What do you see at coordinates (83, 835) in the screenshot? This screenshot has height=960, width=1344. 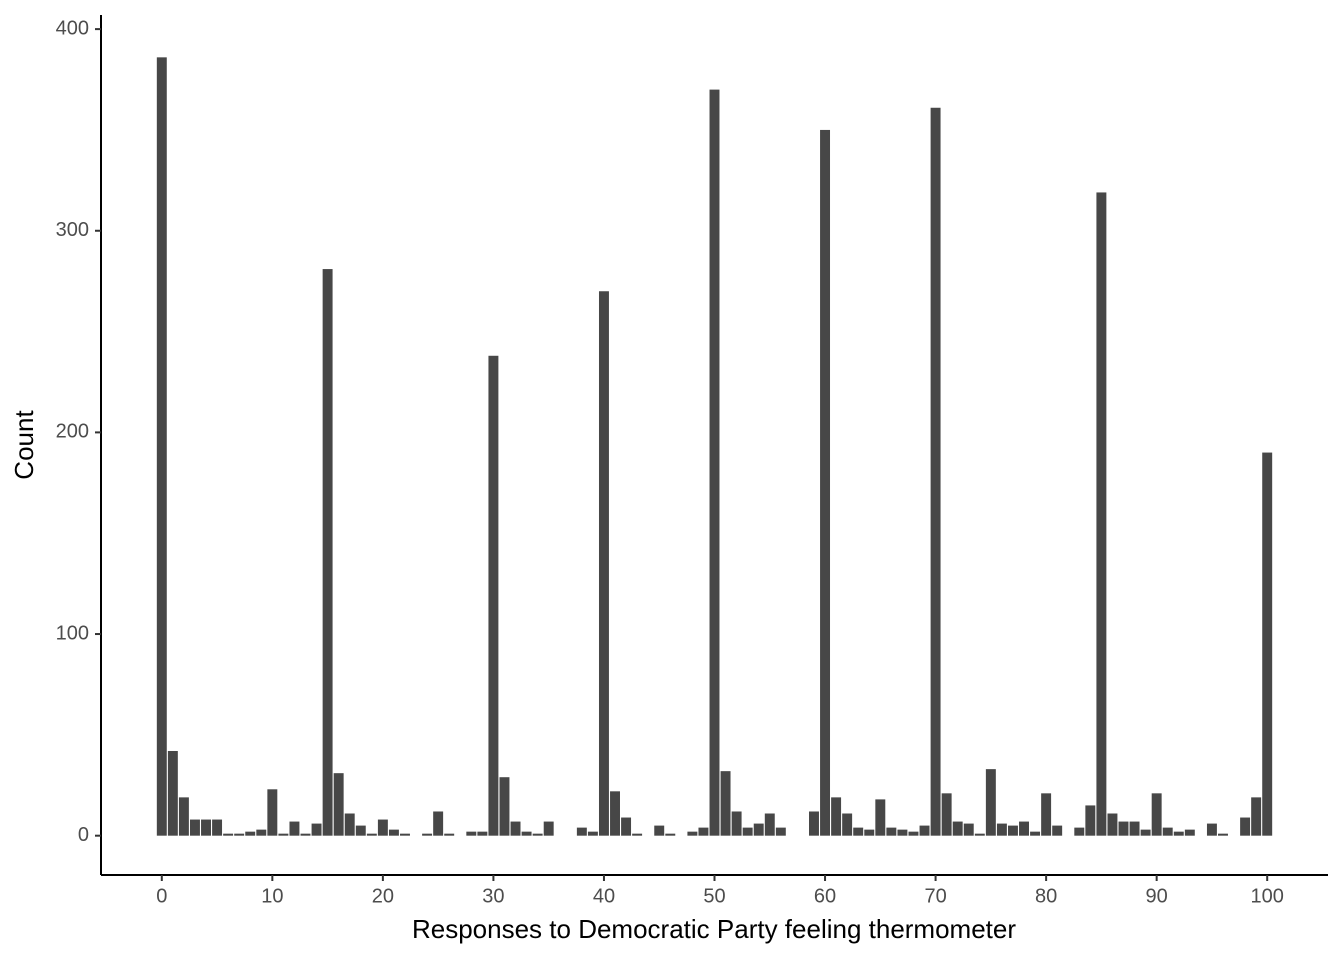 I see `y-tick-label: 0` at bounding box center [83, 835].